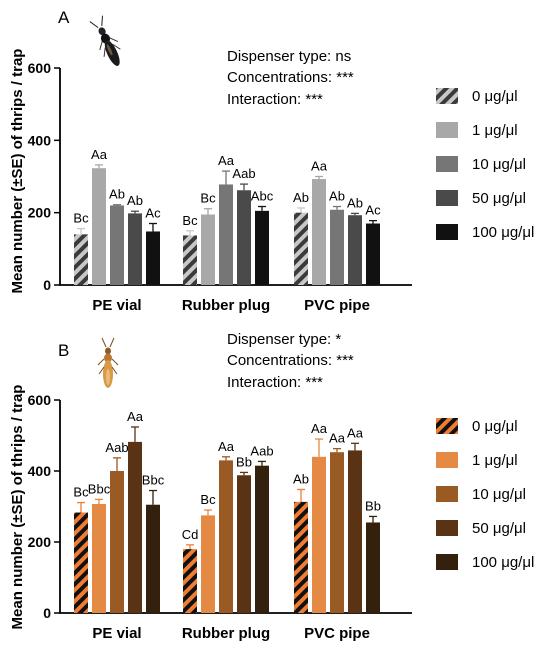 This screenshot has height=652, width=550. What do you see at coordinates (275, 99) in the screenshot?
I see `panel-a-stat-interaction: Interaction: ***` at bounding box center [275, 99].